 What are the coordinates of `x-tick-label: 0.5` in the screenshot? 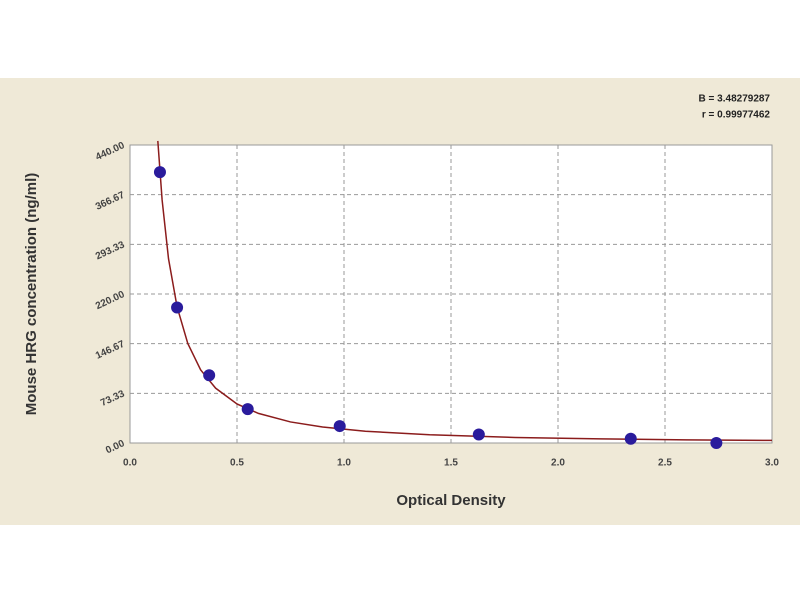 It's located at (237, 463).